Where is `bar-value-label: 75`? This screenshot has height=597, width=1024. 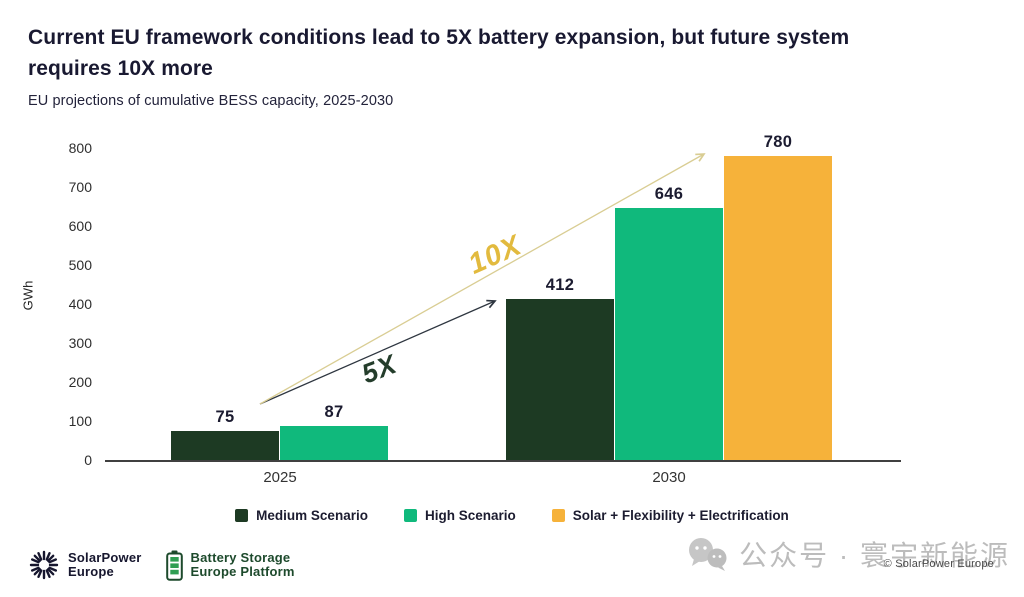
bar-value-label: 75 is located at coordinates (225, 417).